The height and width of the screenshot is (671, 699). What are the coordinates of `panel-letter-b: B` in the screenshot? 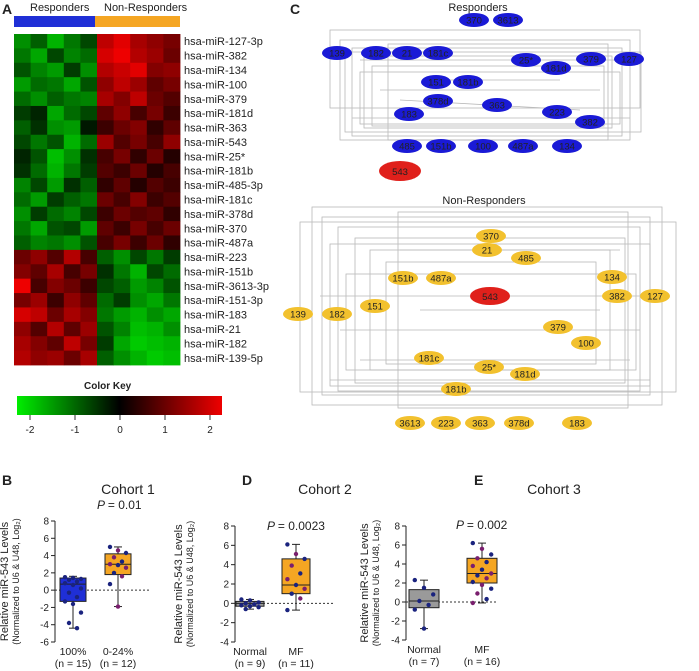 It's located at (7, 480).